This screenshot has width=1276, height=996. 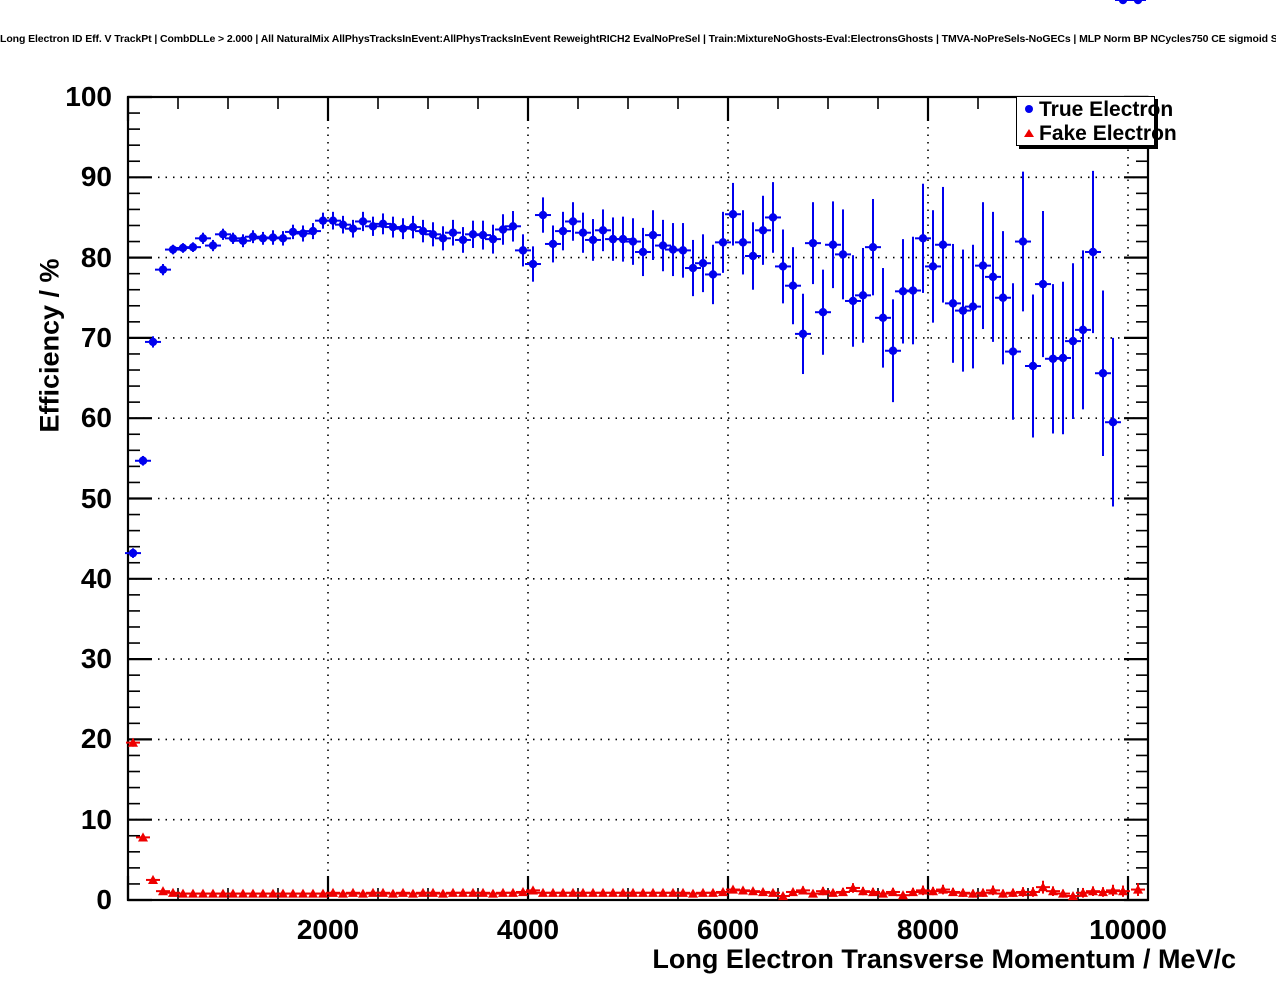 What do you see at coordinates (1029, 110) in the screenshot?
I see `legend-circle-icon` at bounding box center [1029, 110].